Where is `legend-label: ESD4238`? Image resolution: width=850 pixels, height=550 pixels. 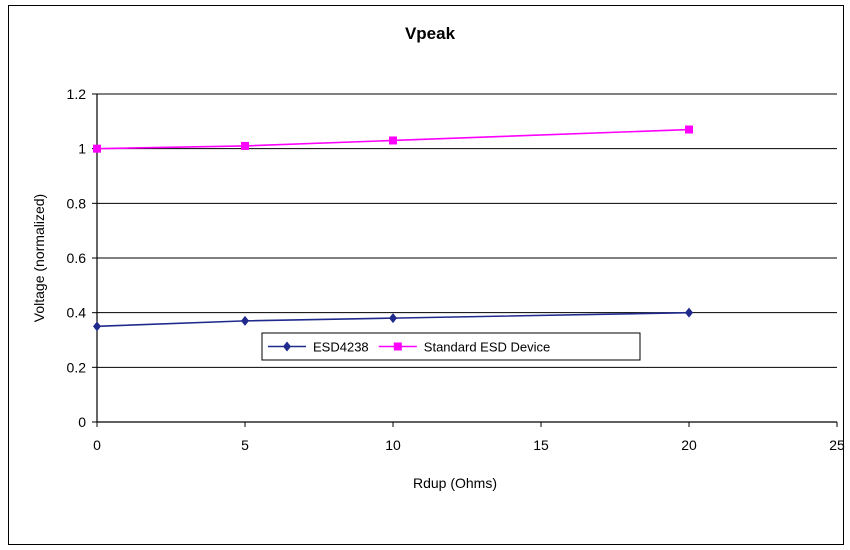
legend-label: ESD4238 is located at coordinates (341, 347).